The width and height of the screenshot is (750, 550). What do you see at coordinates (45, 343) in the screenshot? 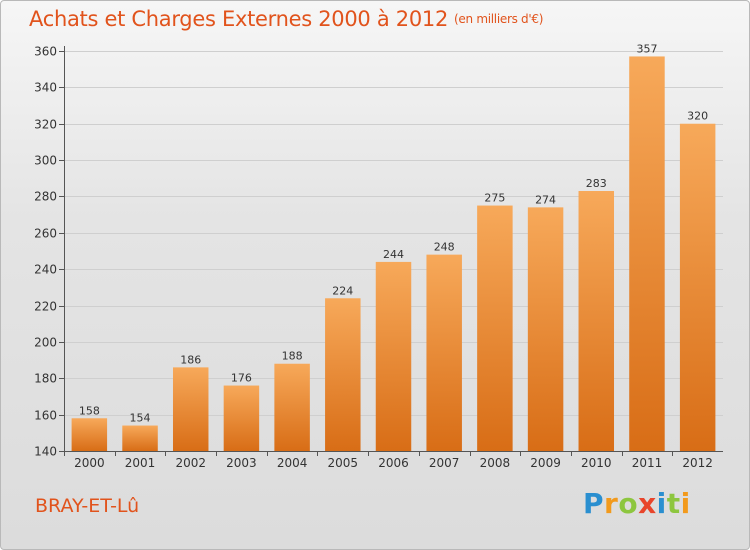
I see `y-tick-label: 200` at bounding box center [45, 343].